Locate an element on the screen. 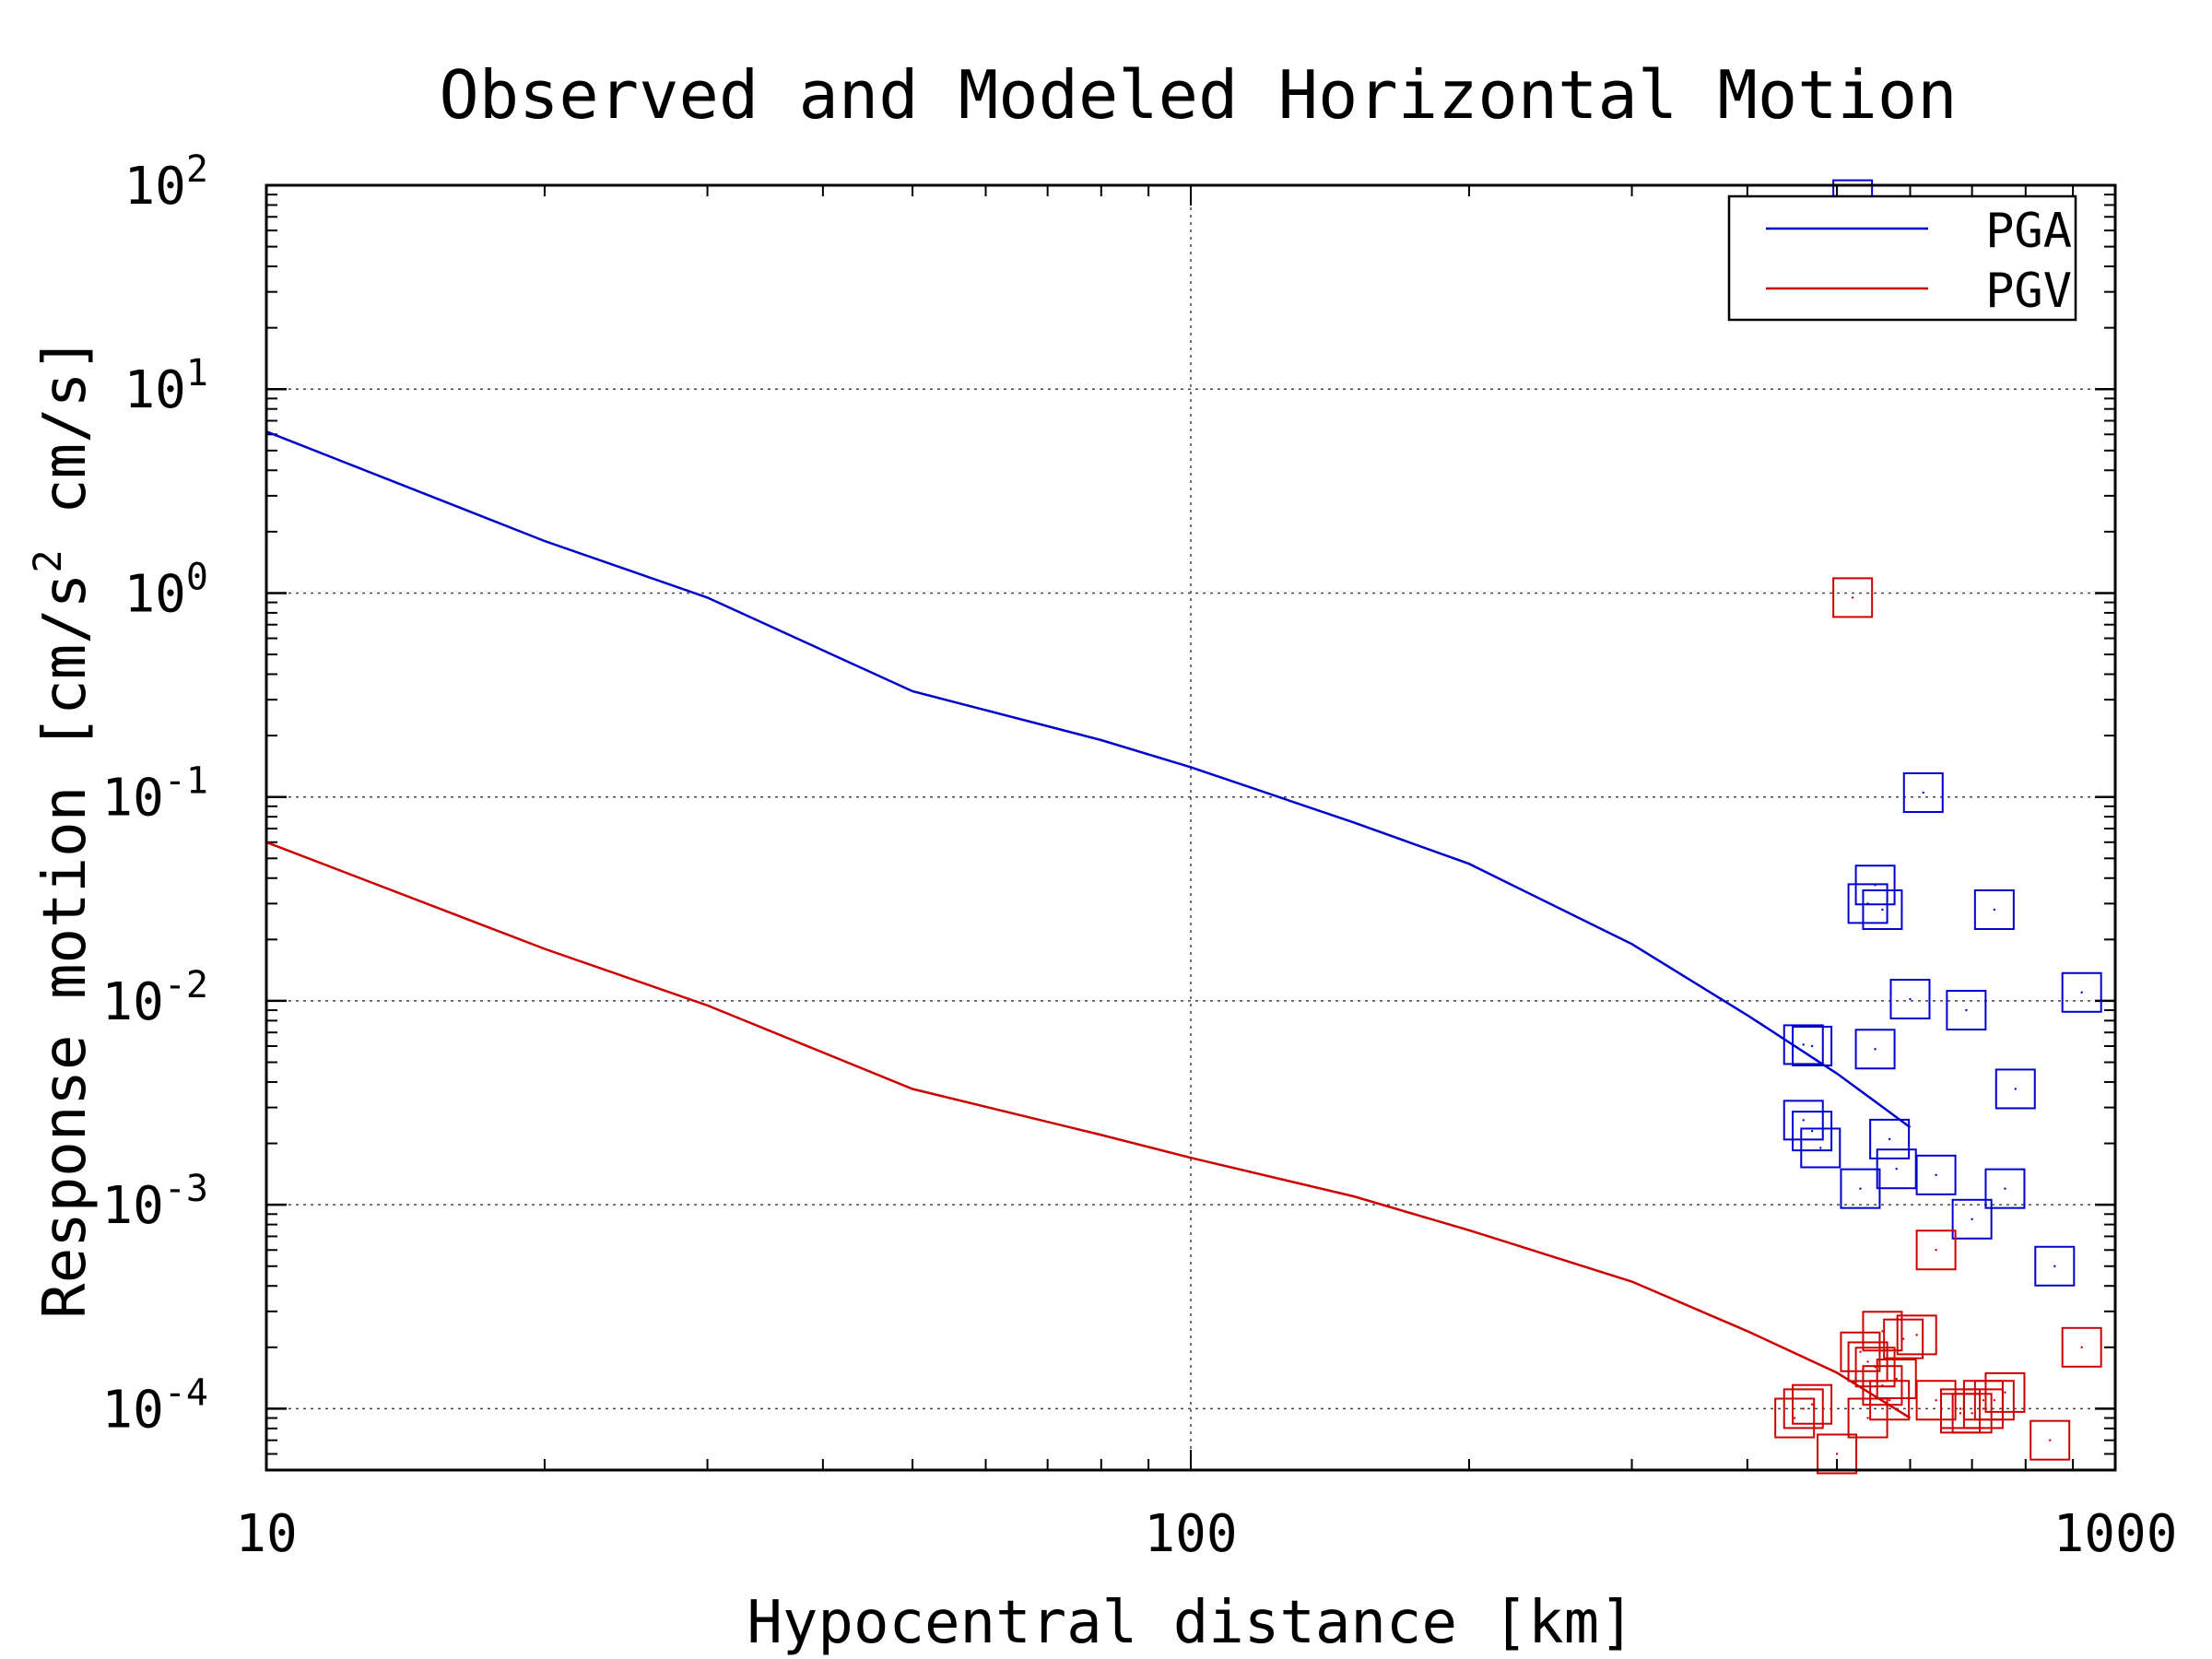 The image size is (2212, 1659). y-axis-label: Response motion [cm/s2 cm/s] is located at coordinates (62, 827).